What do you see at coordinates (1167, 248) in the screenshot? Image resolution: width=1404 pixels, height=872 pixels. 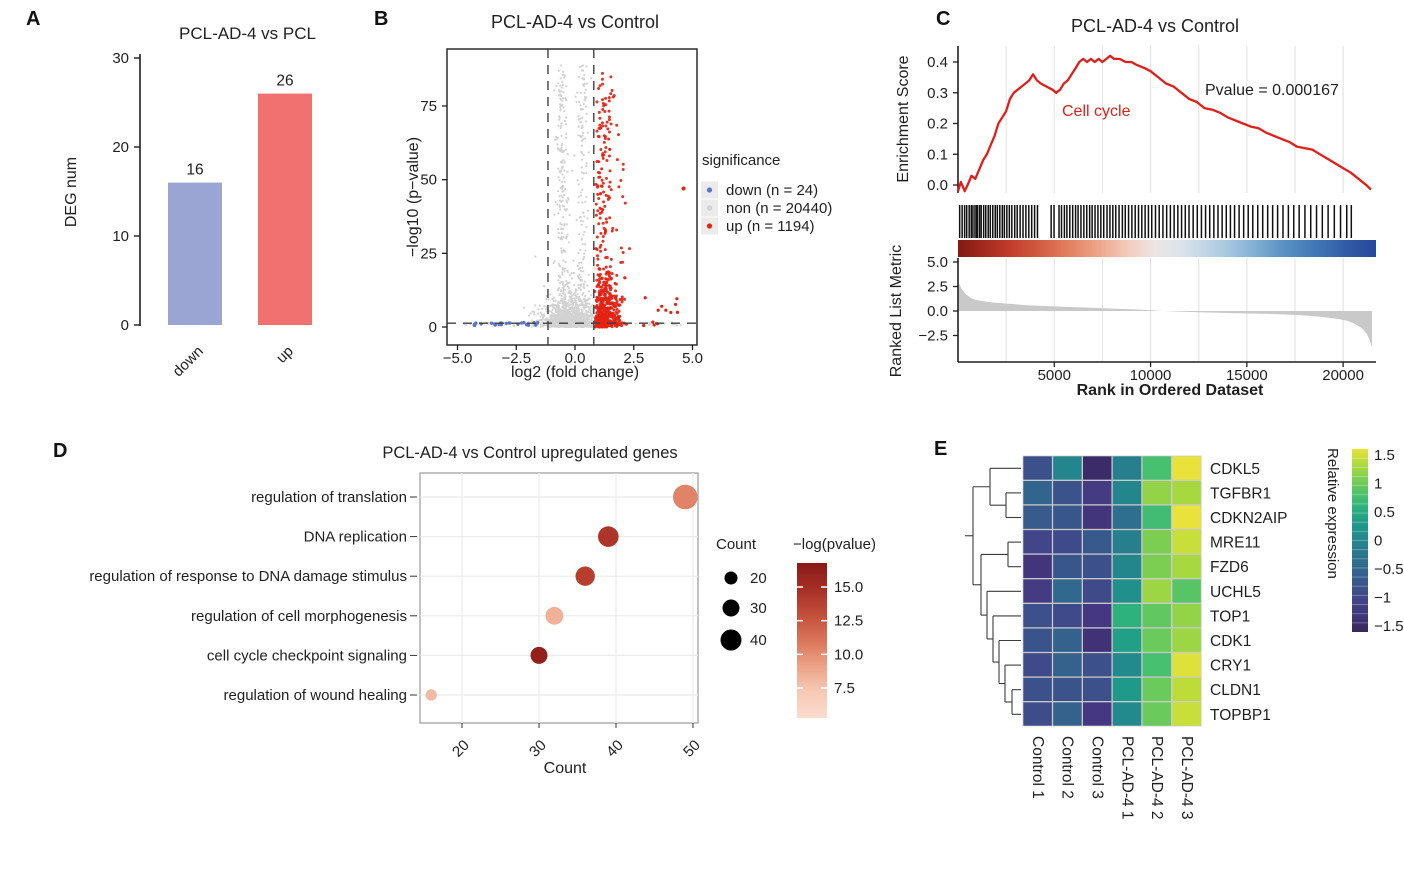 I see `gsea-rank-color-band` at bounding box center [1167, 248].